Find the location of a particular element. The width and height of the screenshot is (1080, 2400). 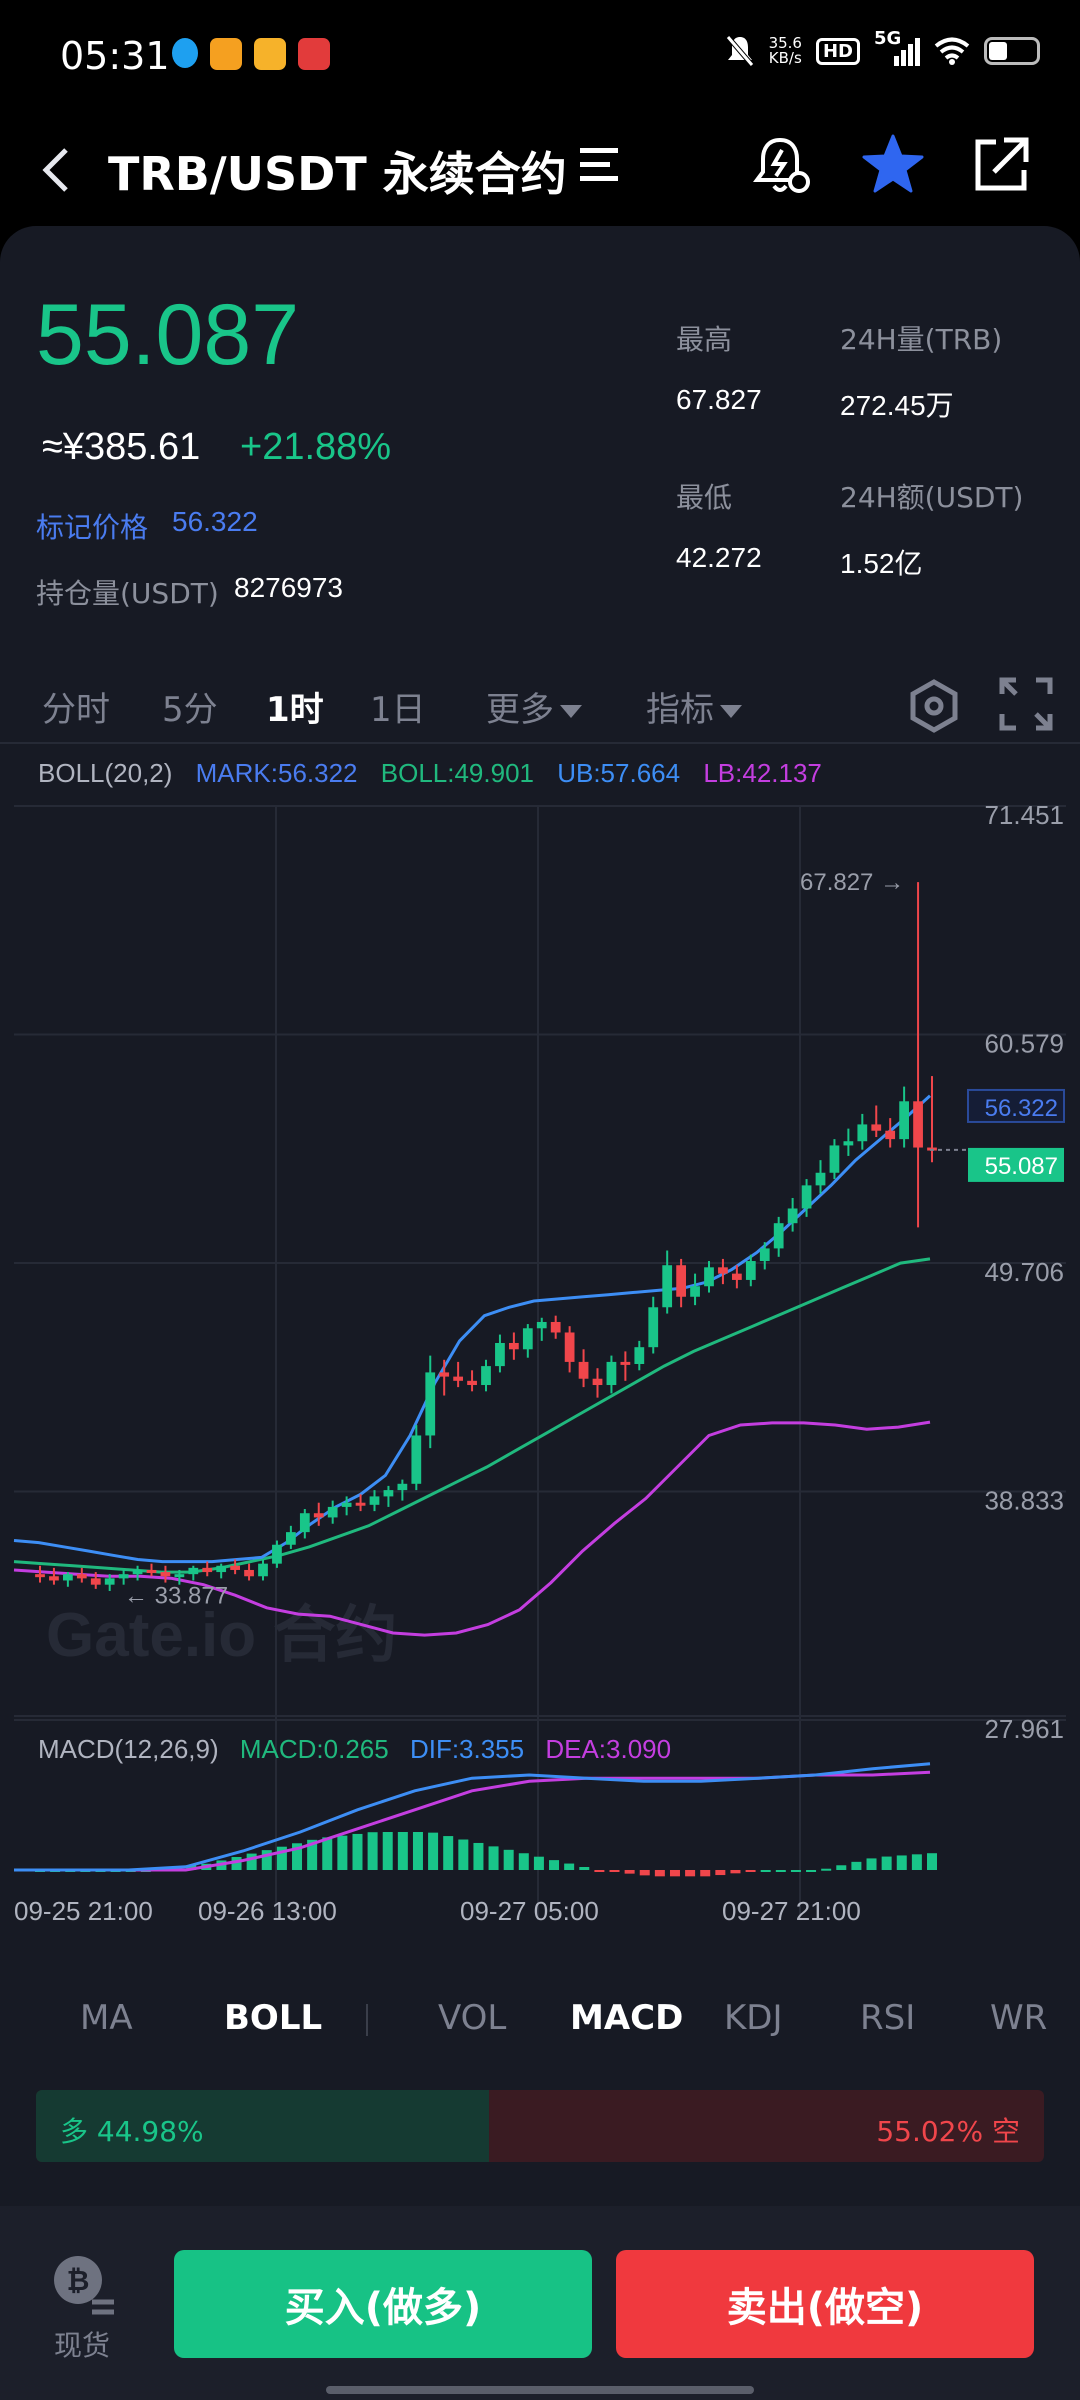

x-tick-label: 09-27 05:00 is located at coordinates (529, 1911).